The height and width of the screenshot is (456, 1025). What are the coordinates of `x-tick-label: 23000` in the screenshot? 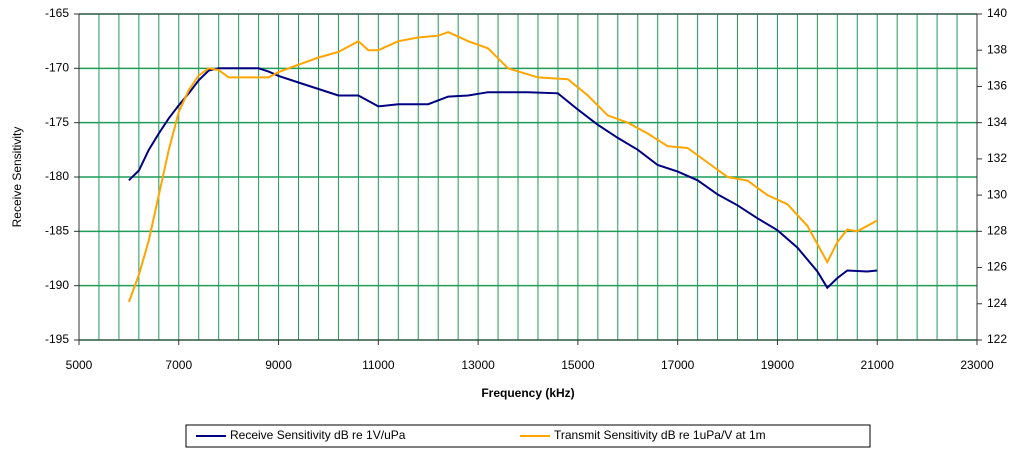 It's located at (977, 365).